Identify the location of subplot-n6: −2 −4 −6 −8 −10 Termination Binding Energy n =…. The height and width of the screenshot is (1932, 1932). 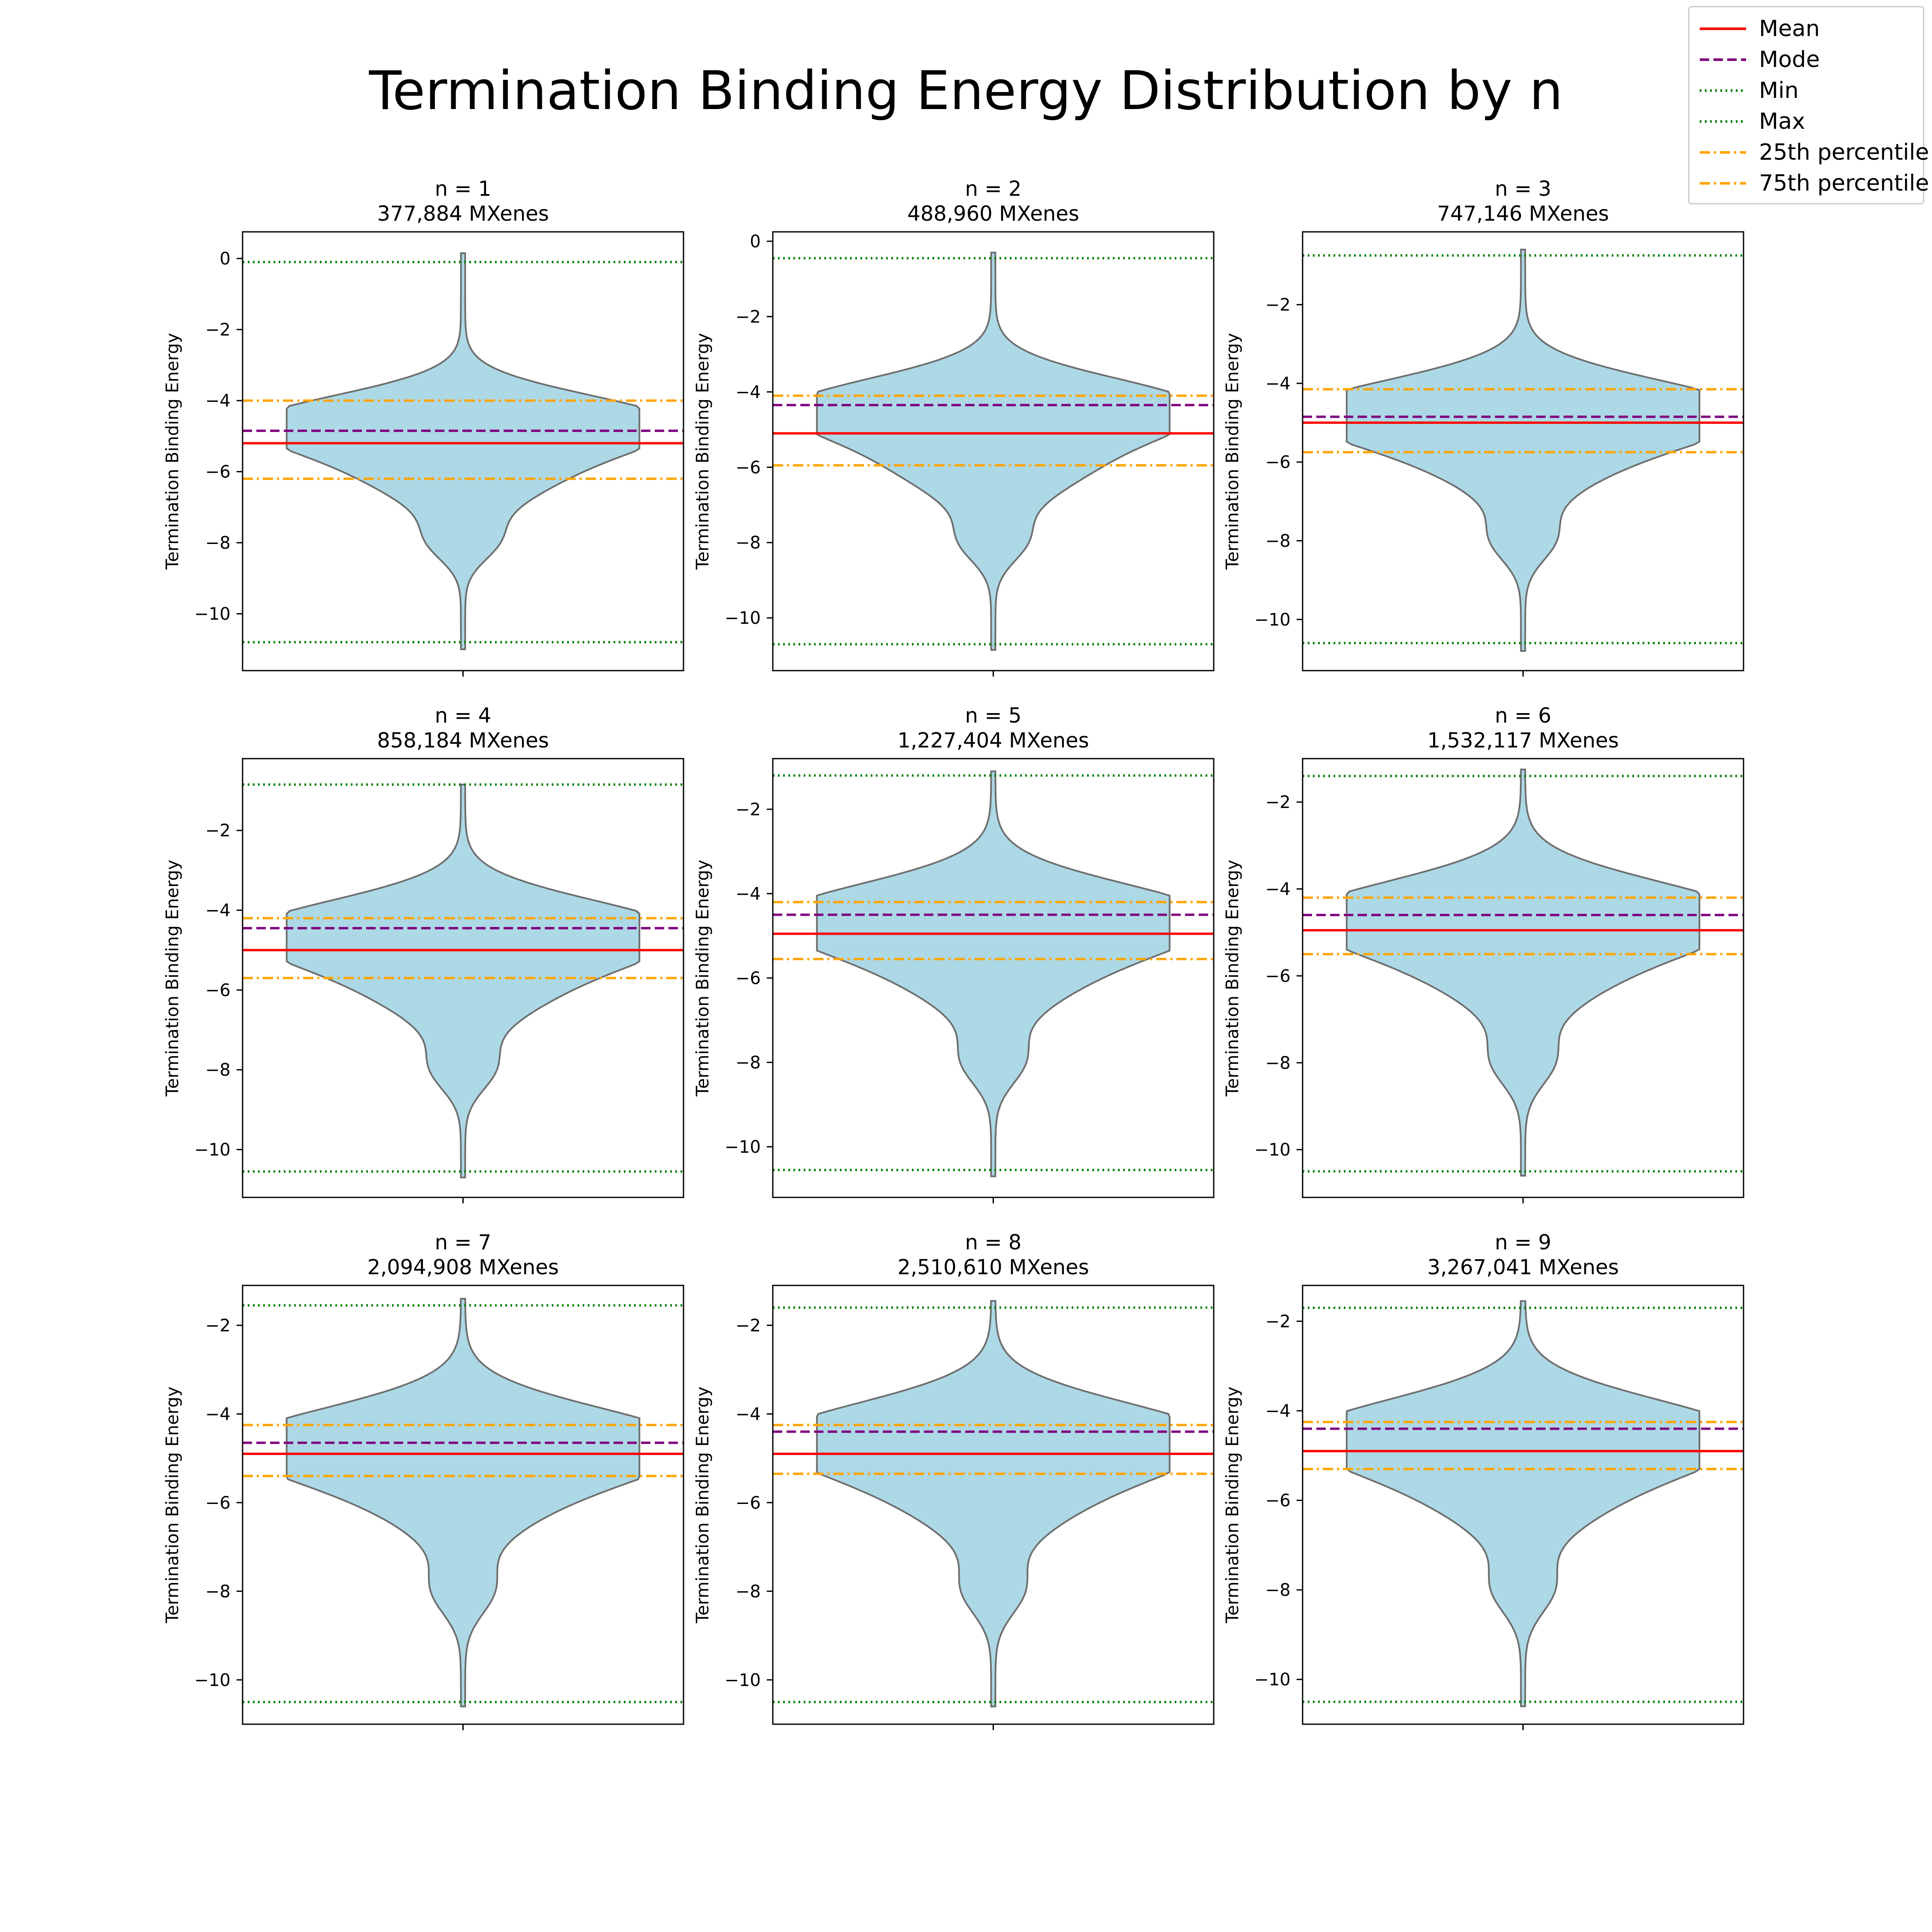
(1484, 954).